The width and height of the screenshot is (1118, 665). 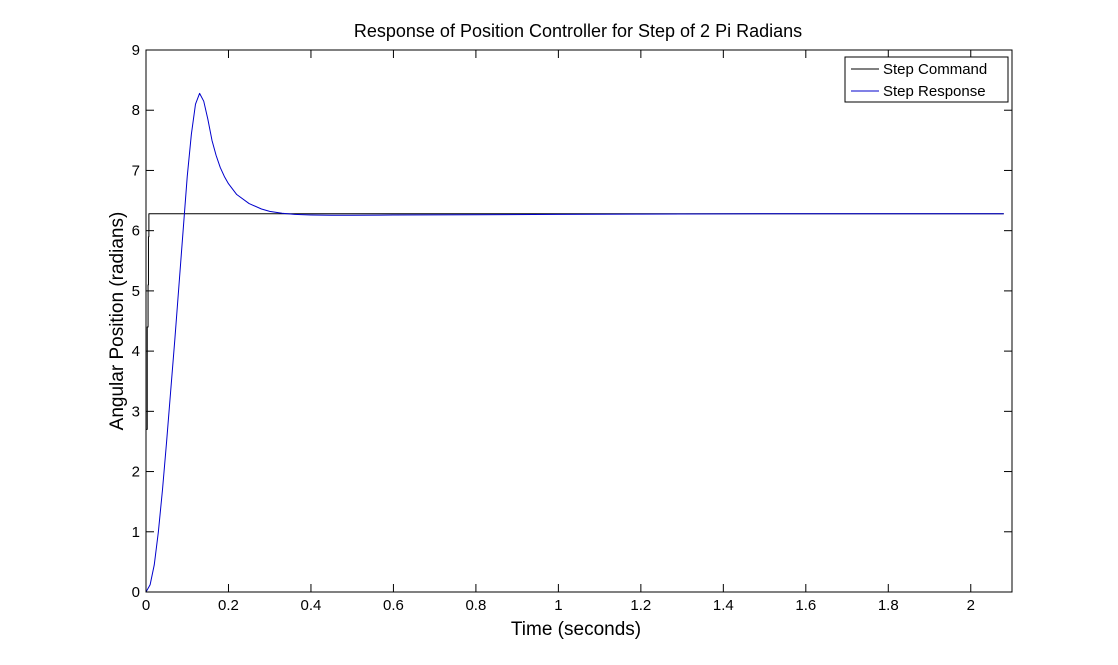 I want to click on x-tick-label: 1.4, so click(x=723, y=605).